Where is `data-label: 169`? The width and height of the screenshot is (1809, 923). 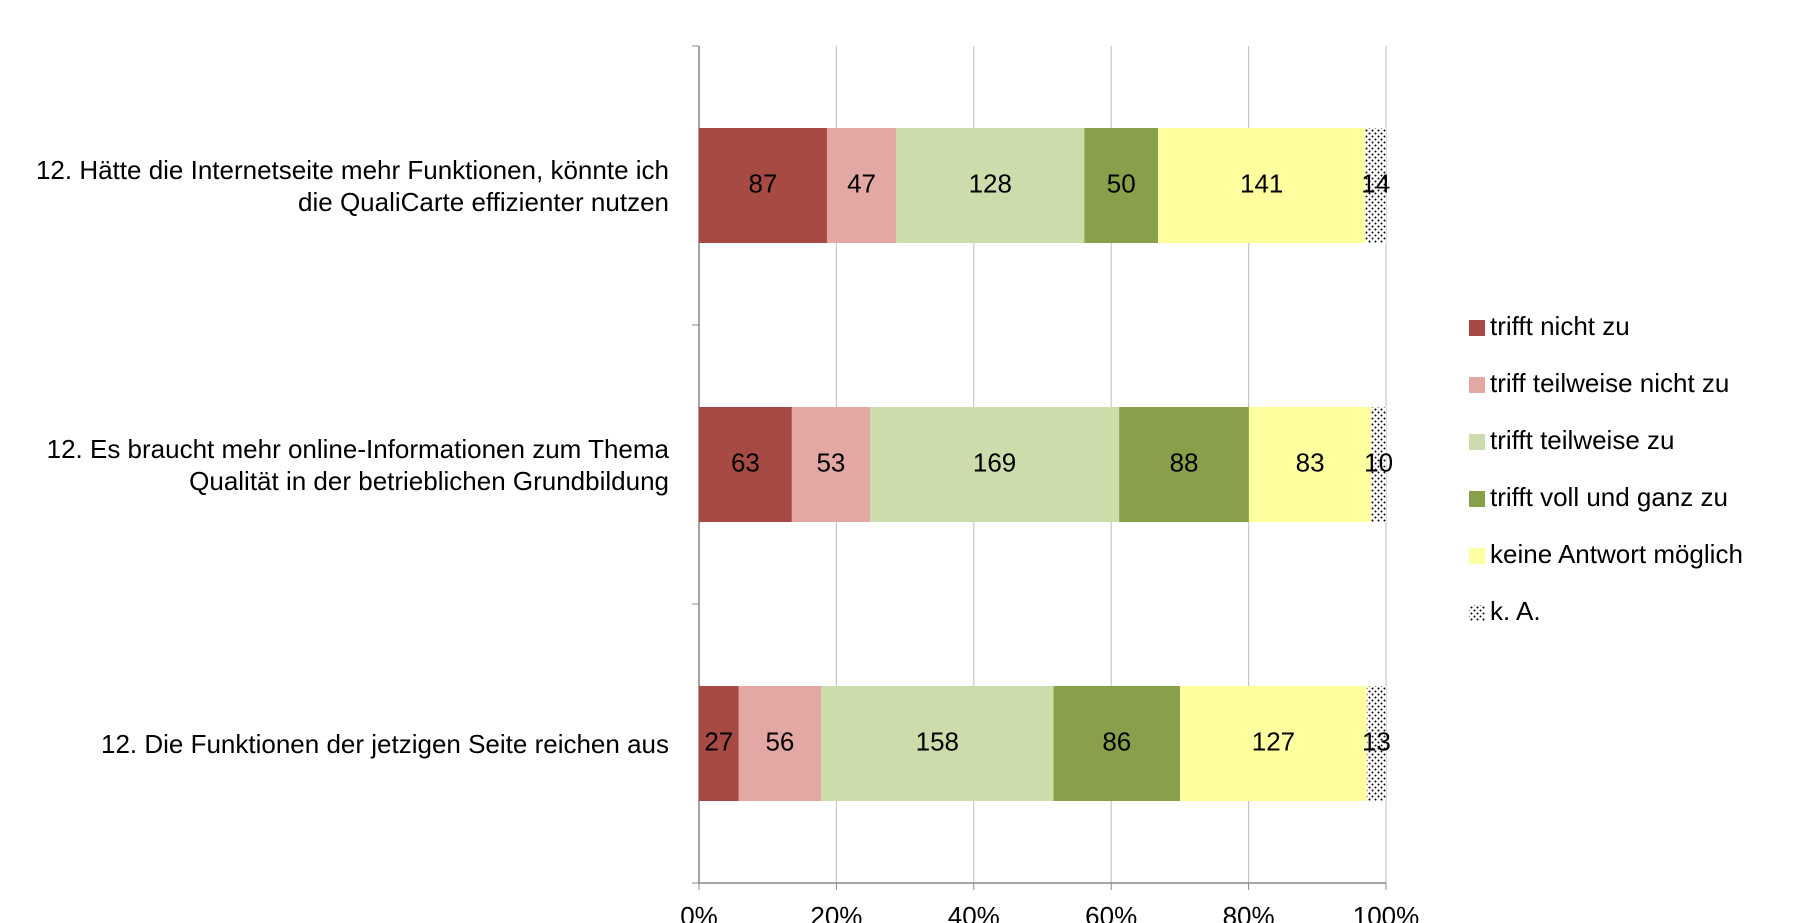
data-label: 169 is located at coordinates (994, 462).